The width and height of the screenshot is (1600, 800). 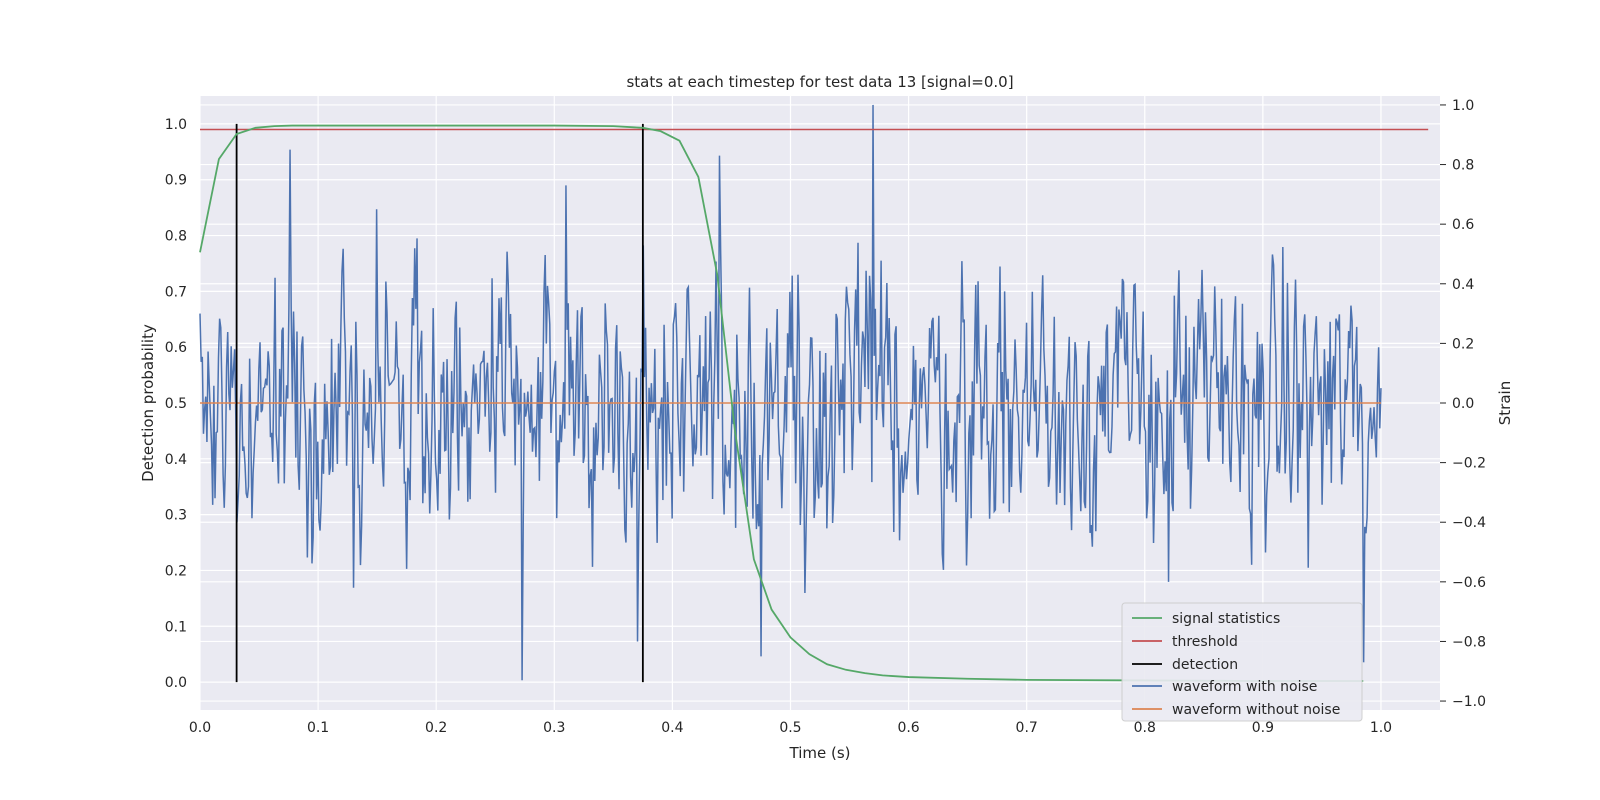 I want to click on legend-box, so click(x=1242, y=662).